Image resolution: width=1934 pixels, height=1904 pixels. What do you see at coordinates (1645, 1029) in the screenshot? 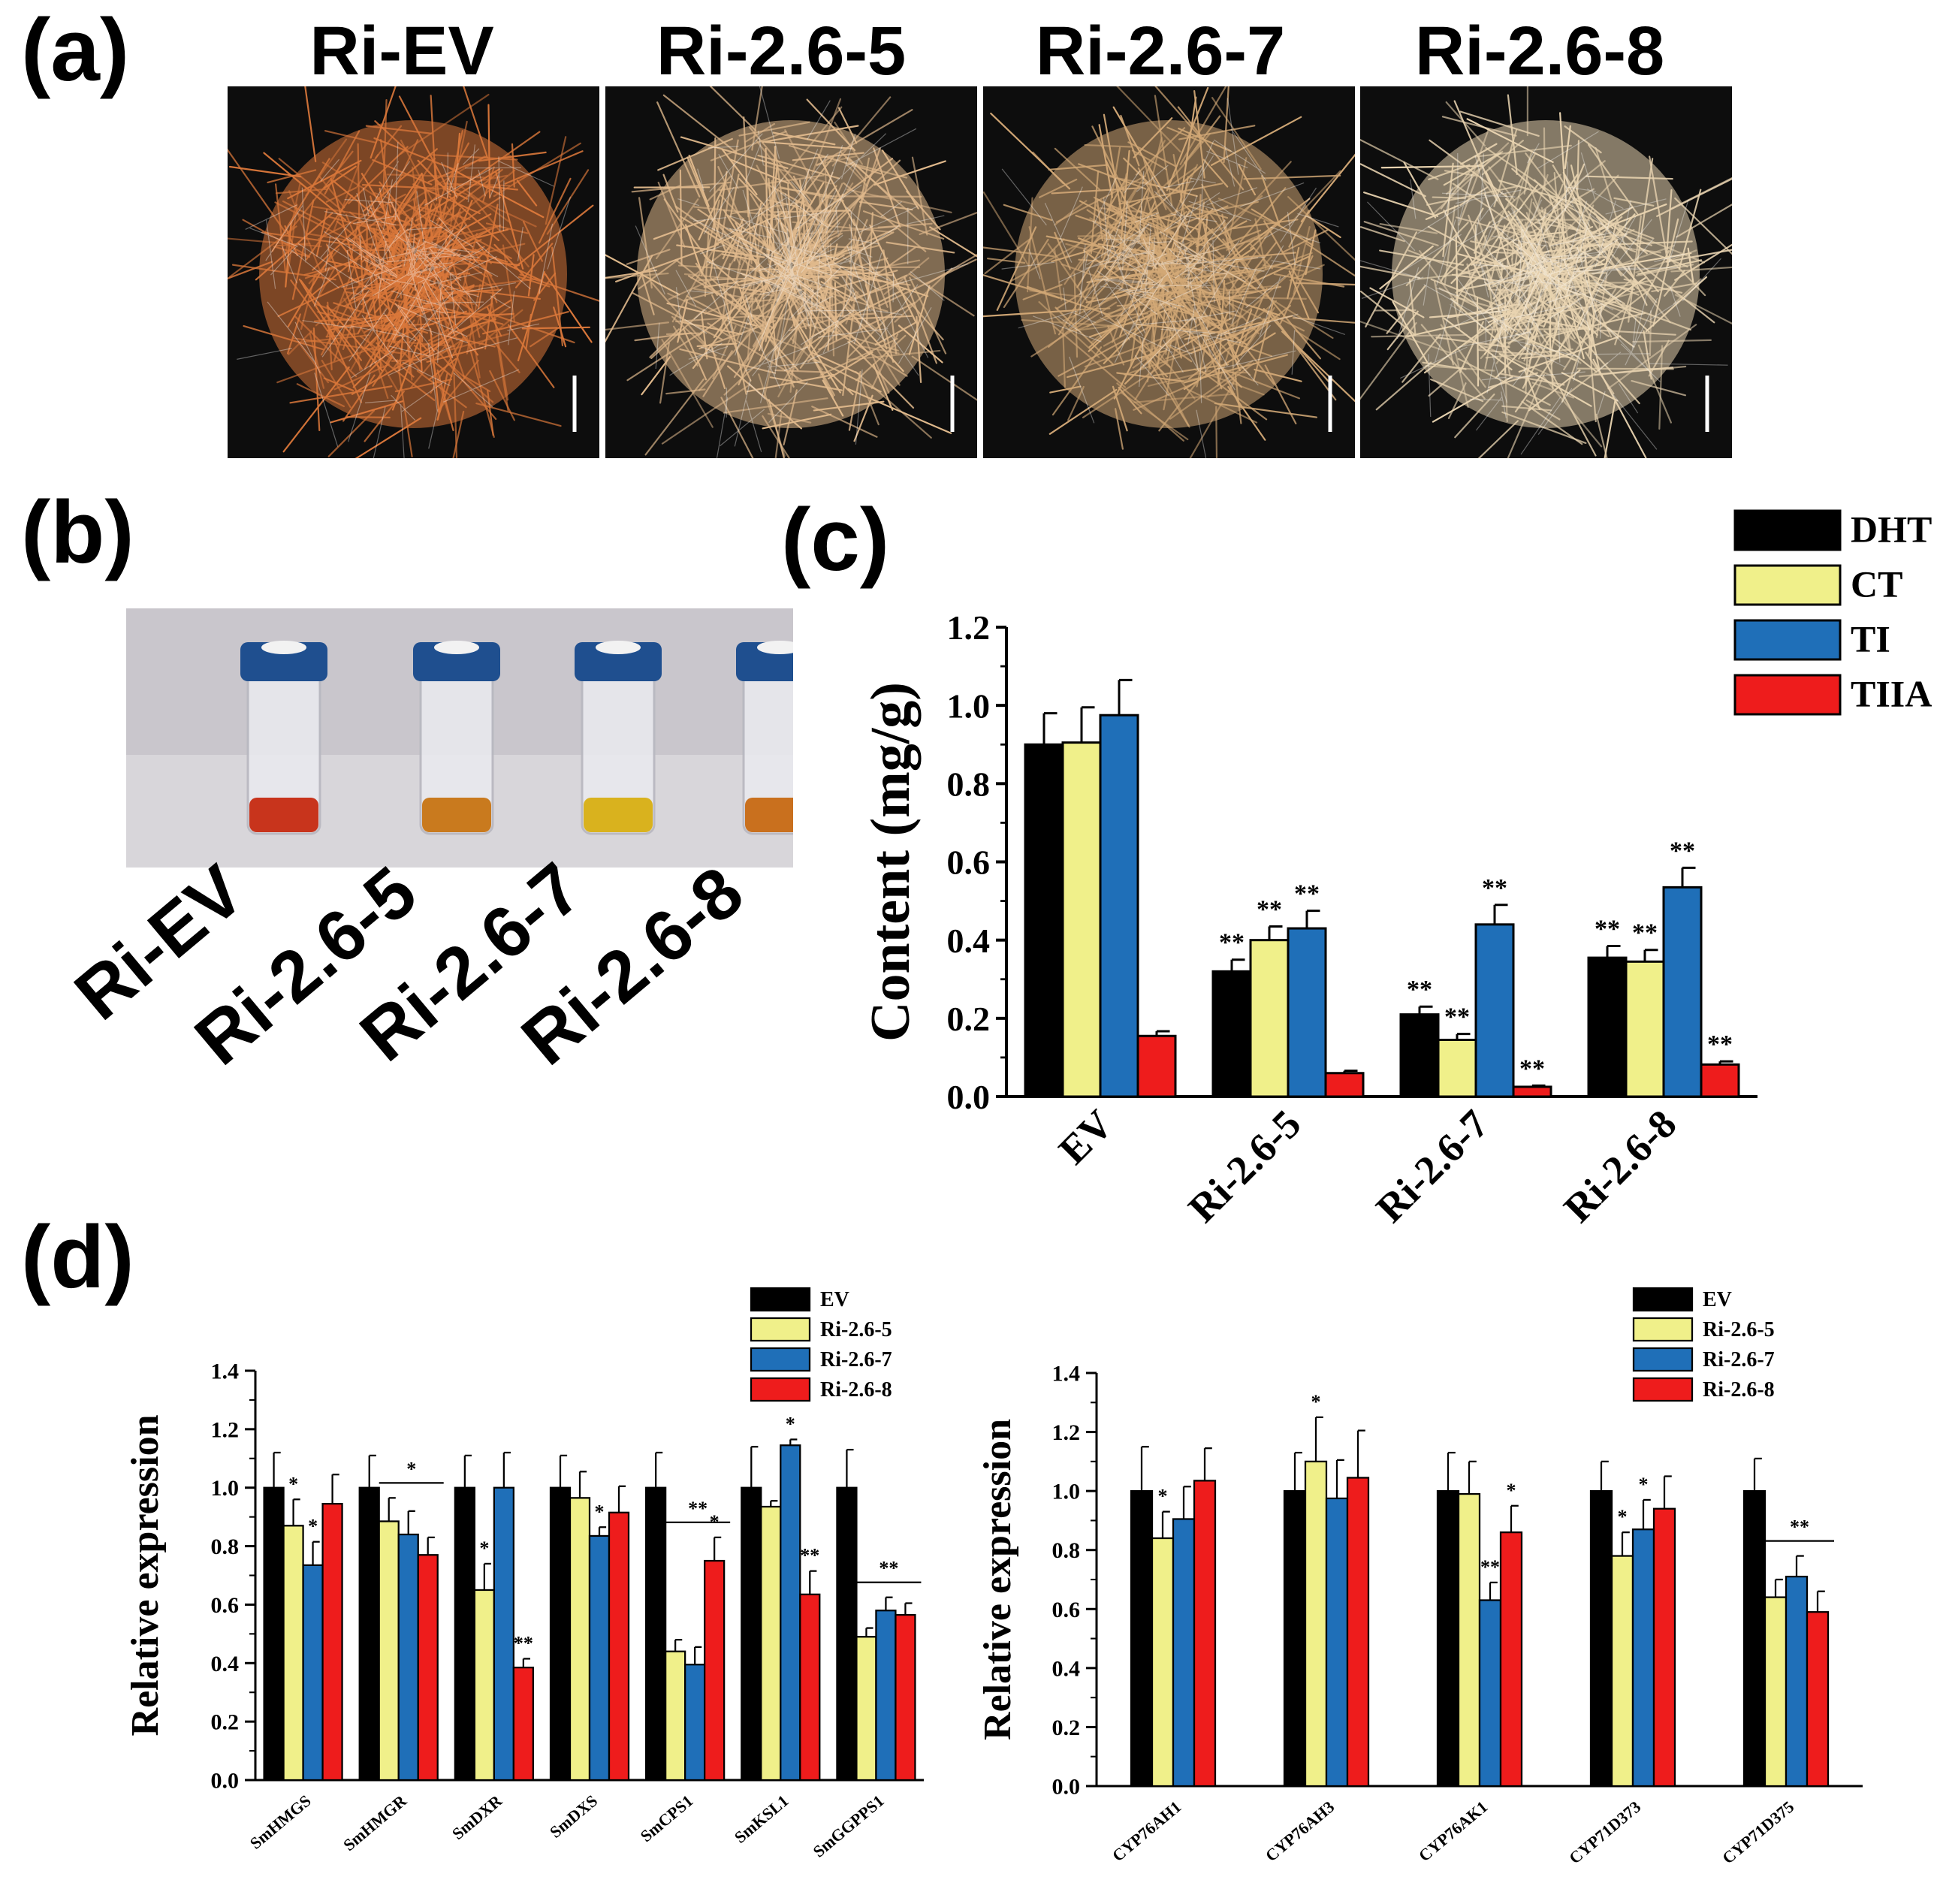
I see `bar-CT-Ri-2.6-8` at bounding box center [1645, 1029].